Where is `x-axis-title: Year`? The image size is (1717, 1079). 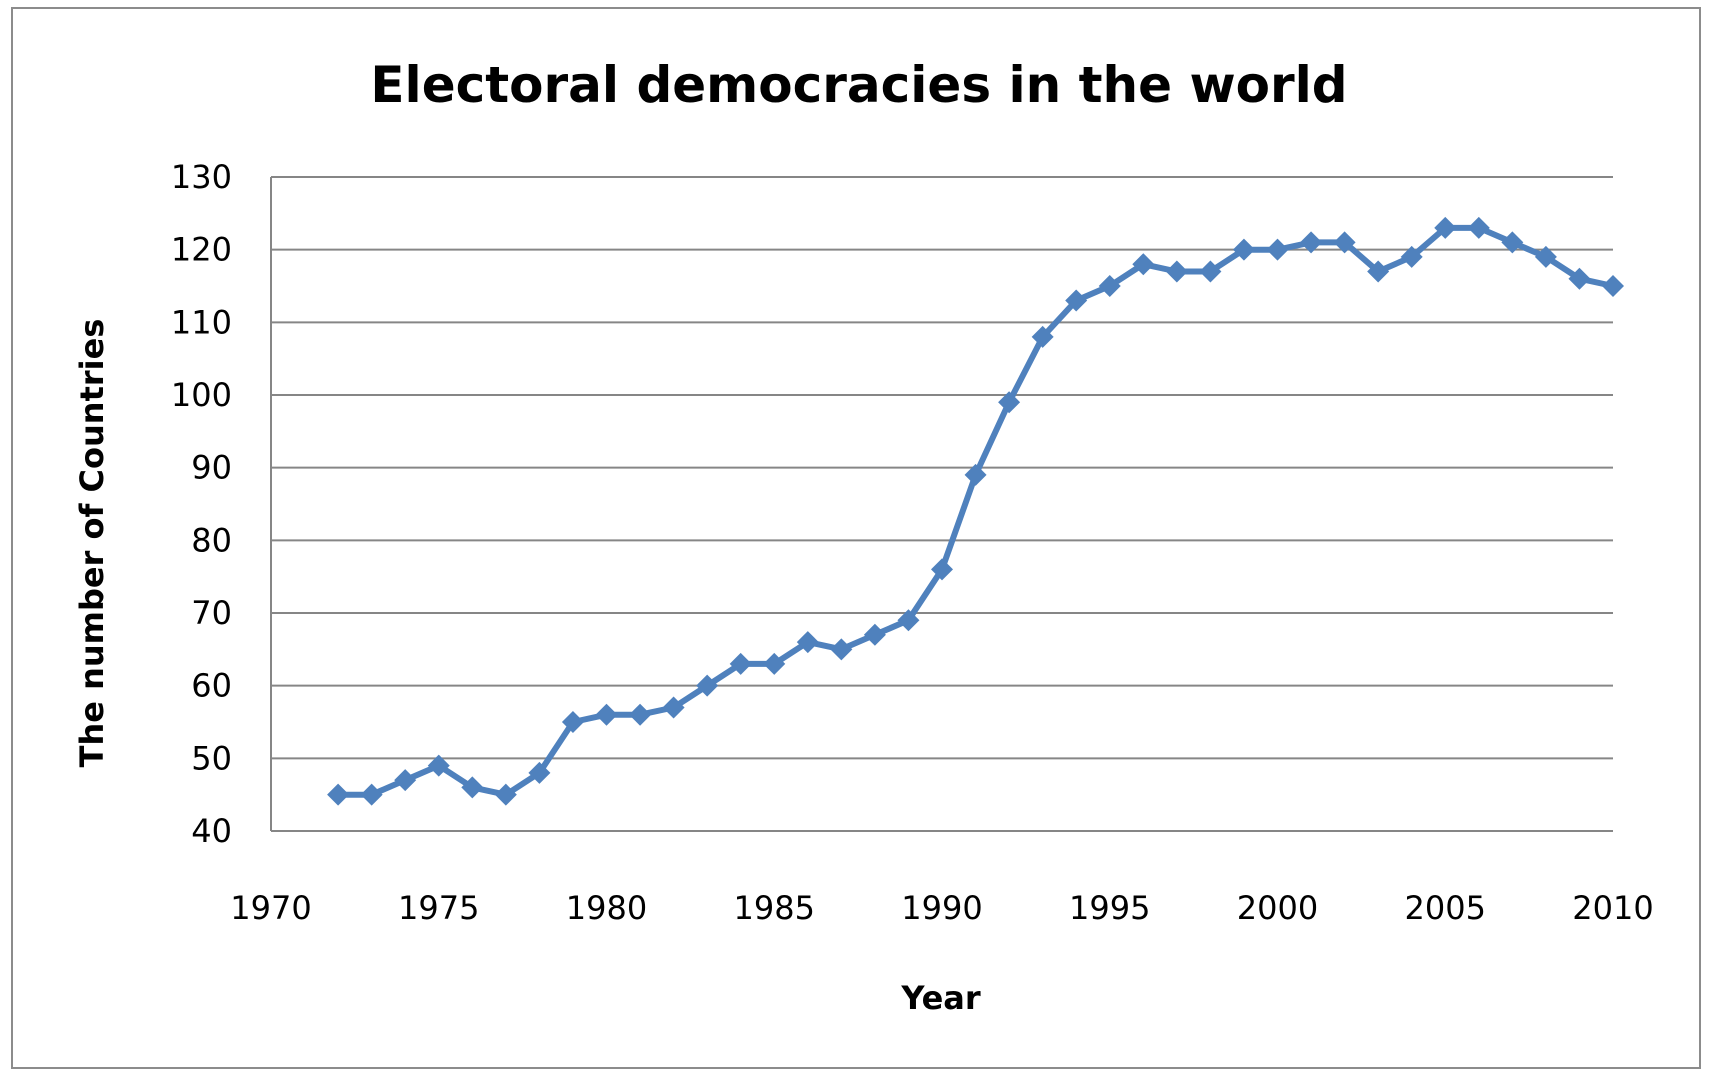 x-axis-title: Year is located at coordinates (940, 998).